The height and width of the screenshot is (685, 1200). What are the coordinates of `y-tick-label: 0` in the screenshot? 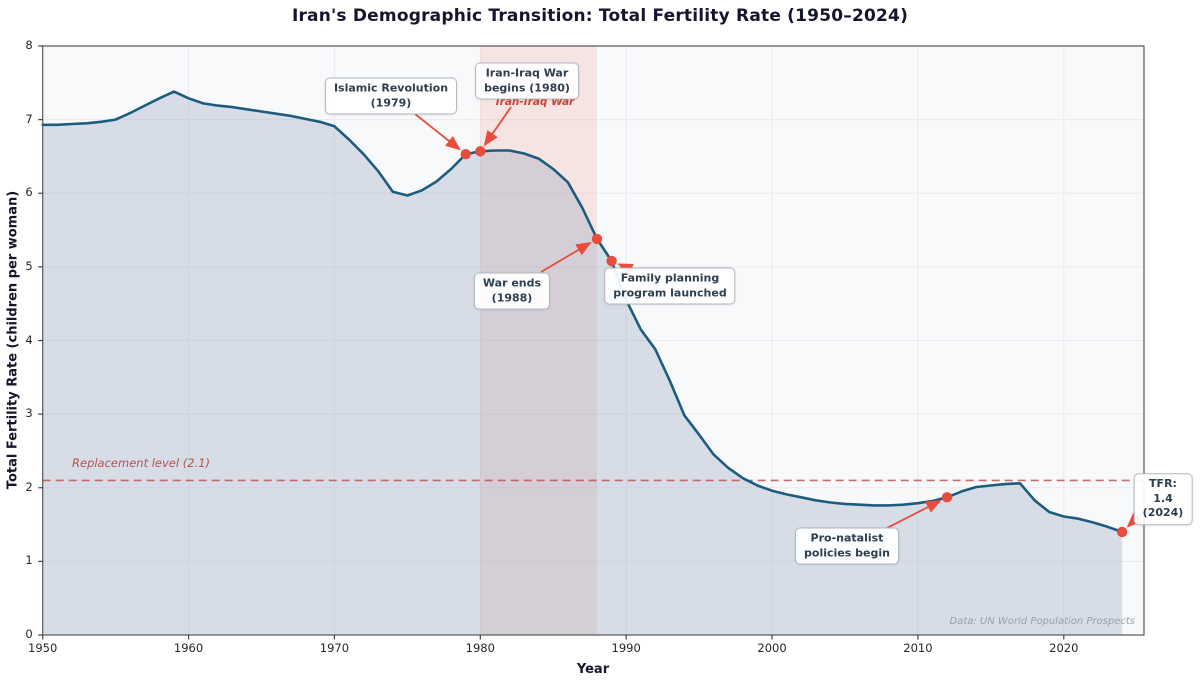 It's located at (29, 634).